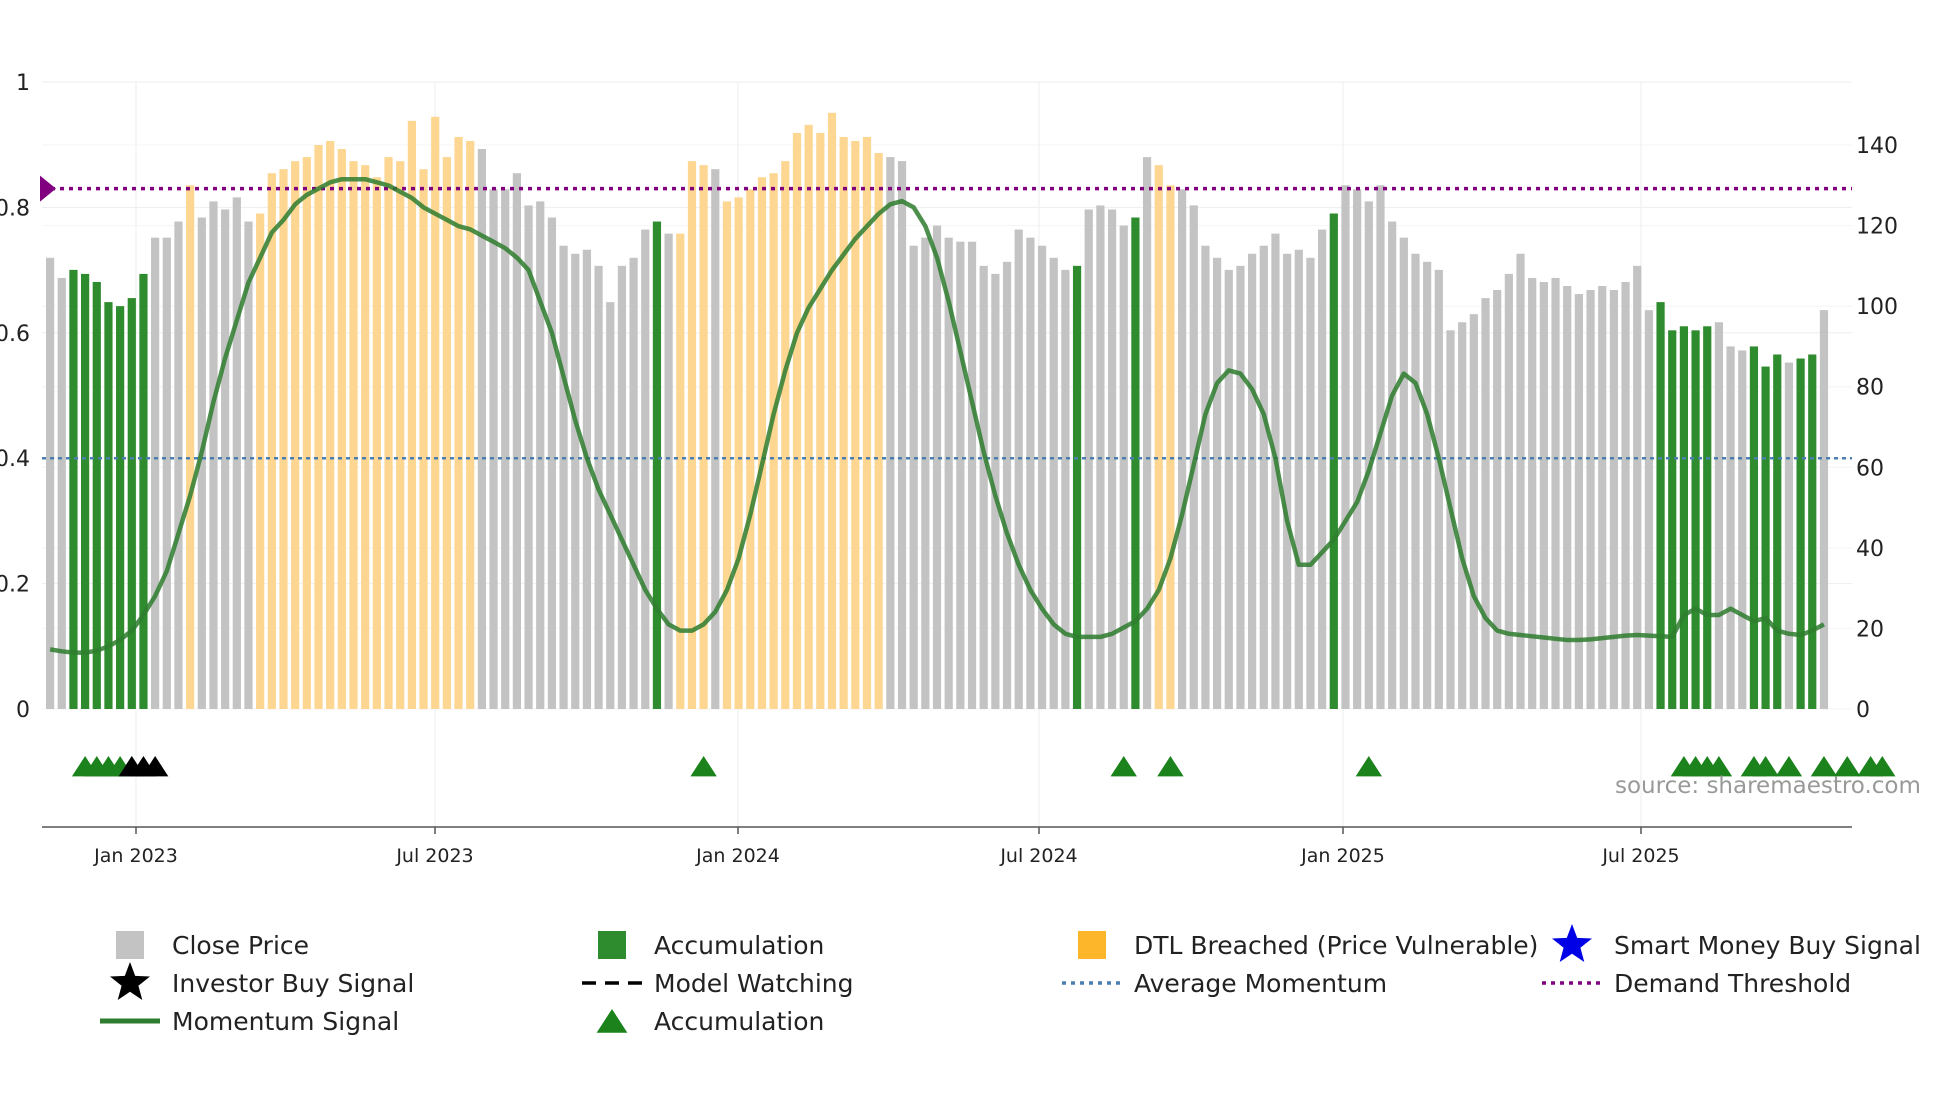 The height and width of the screenshot is (1102, 1960). What do you see at coordinates (1767, 945) in the screenshot?
I see `legend-label: Smart Money Buy Signal` at bounding box center [1767, 945].